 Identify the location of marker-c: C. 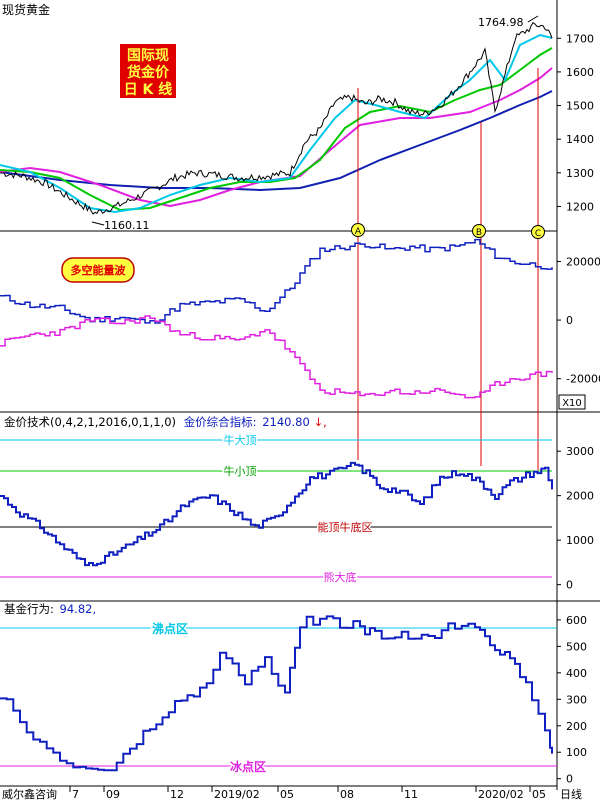
(538, 232).